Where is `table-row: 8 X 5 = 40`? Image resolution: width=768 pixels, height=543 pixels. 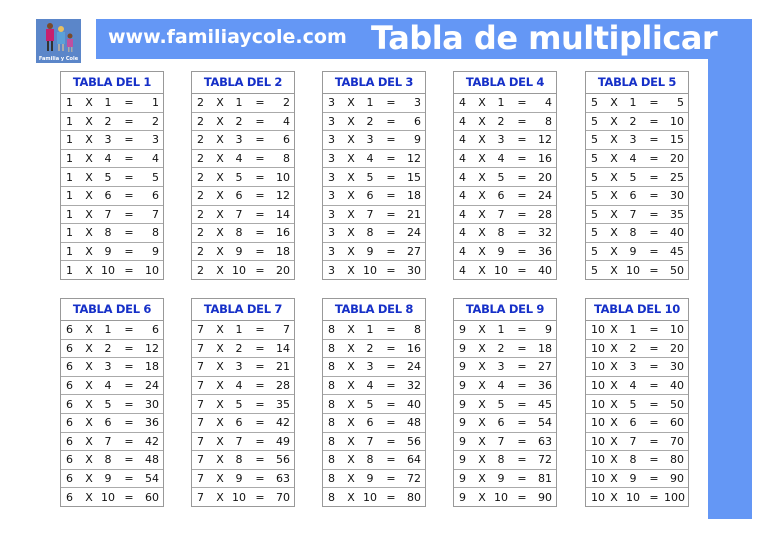 table-row: 8 X 5 = 40 is located at coordinates (374, 404).